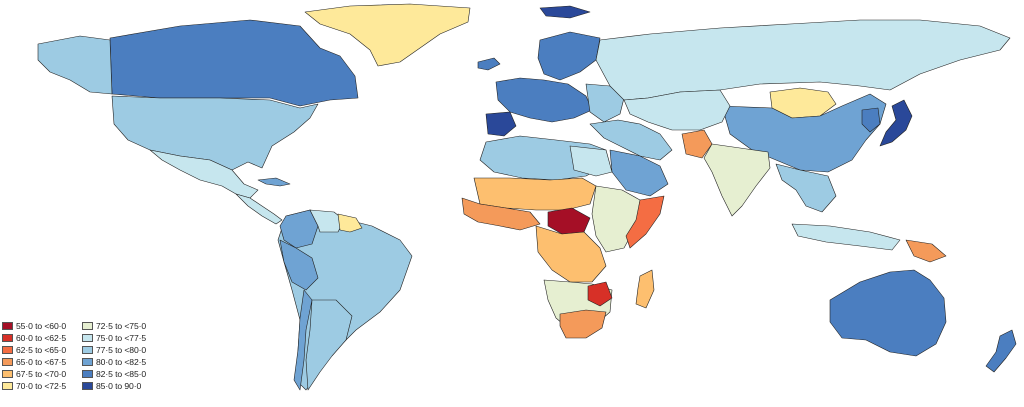 The height and width of the screenshot is (407, 1024). Describe the element at coordinates (871, 120) in the screenshot. I see `region-korea` at that location.